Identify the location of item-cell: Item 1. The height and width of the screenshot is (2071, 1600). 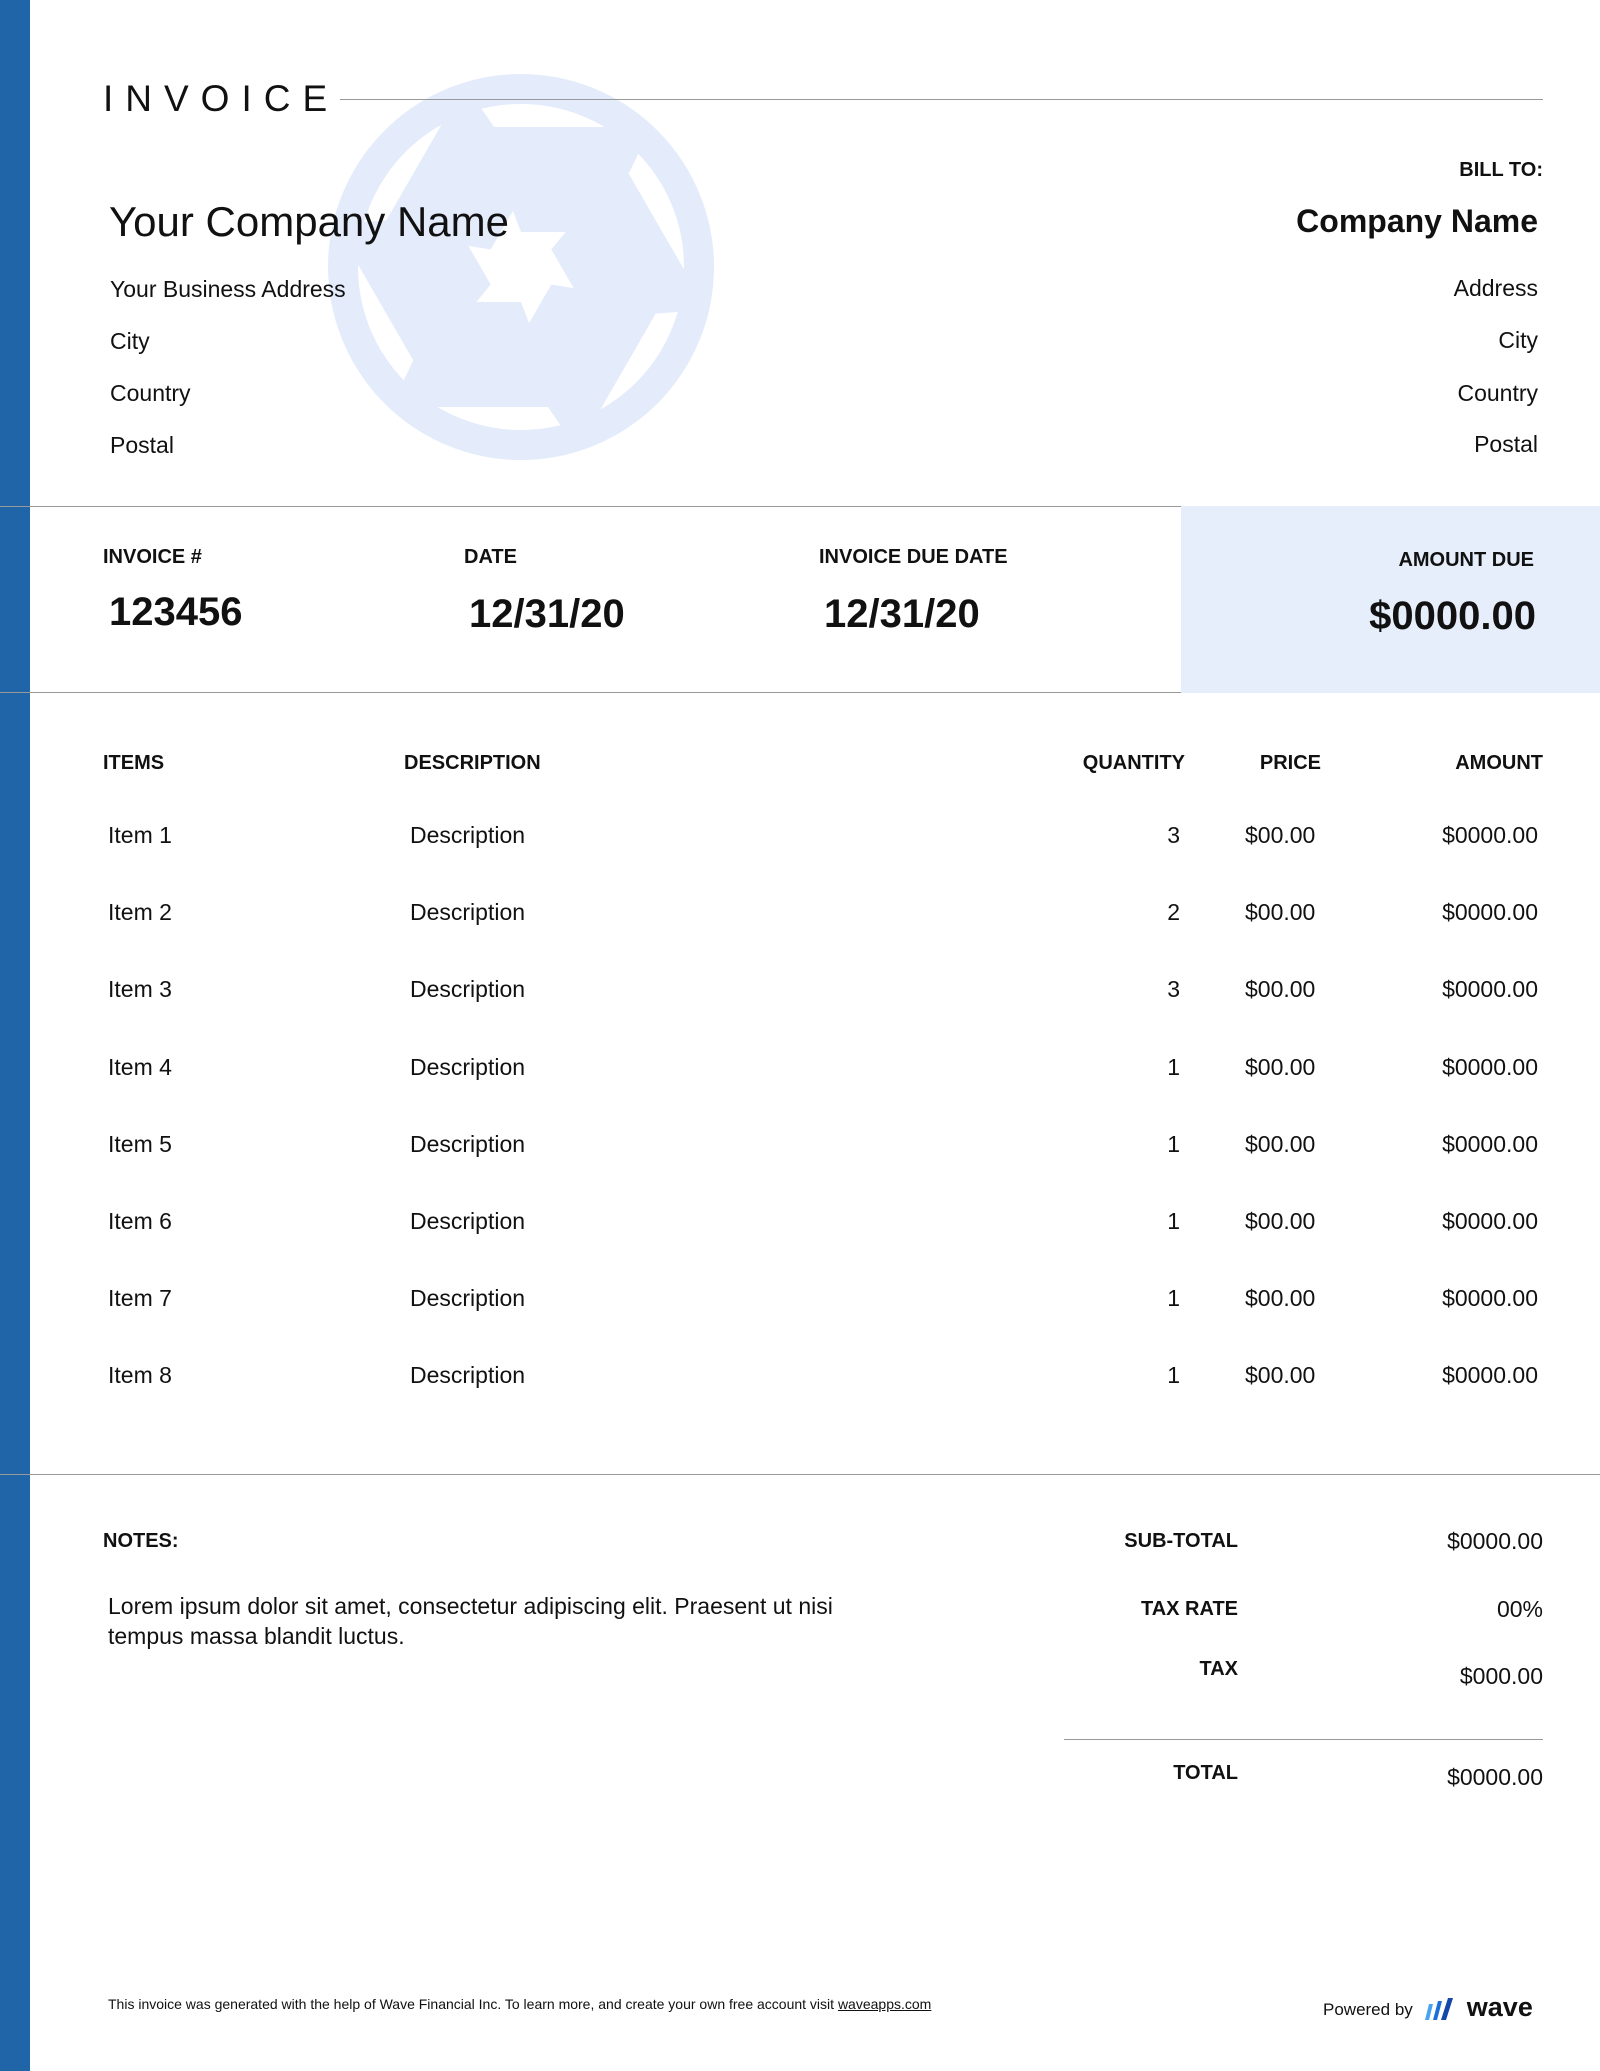
(140, 835).